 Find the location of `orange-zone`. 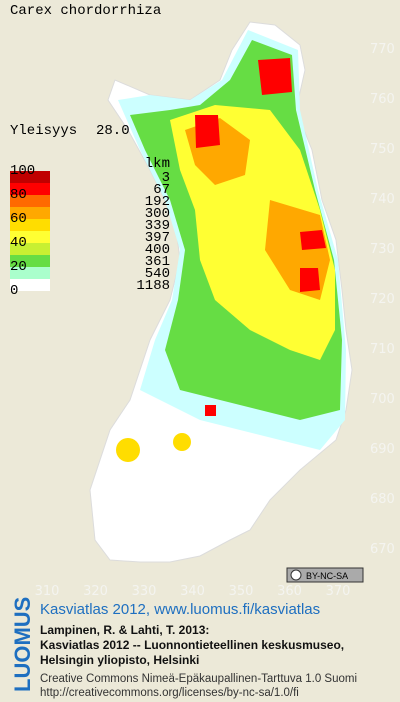

orange-zone is located at coordinates (257, 209).